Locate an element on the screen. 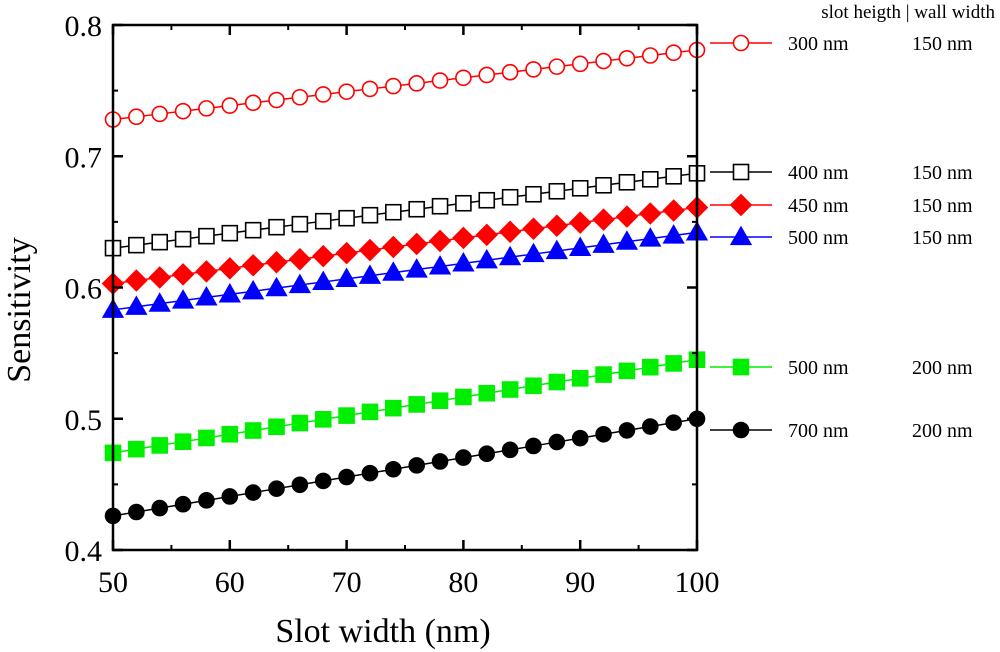 The image size is (1000, 652). legend-item: 500 nm 150 nm is located at coordinates (841, 237).